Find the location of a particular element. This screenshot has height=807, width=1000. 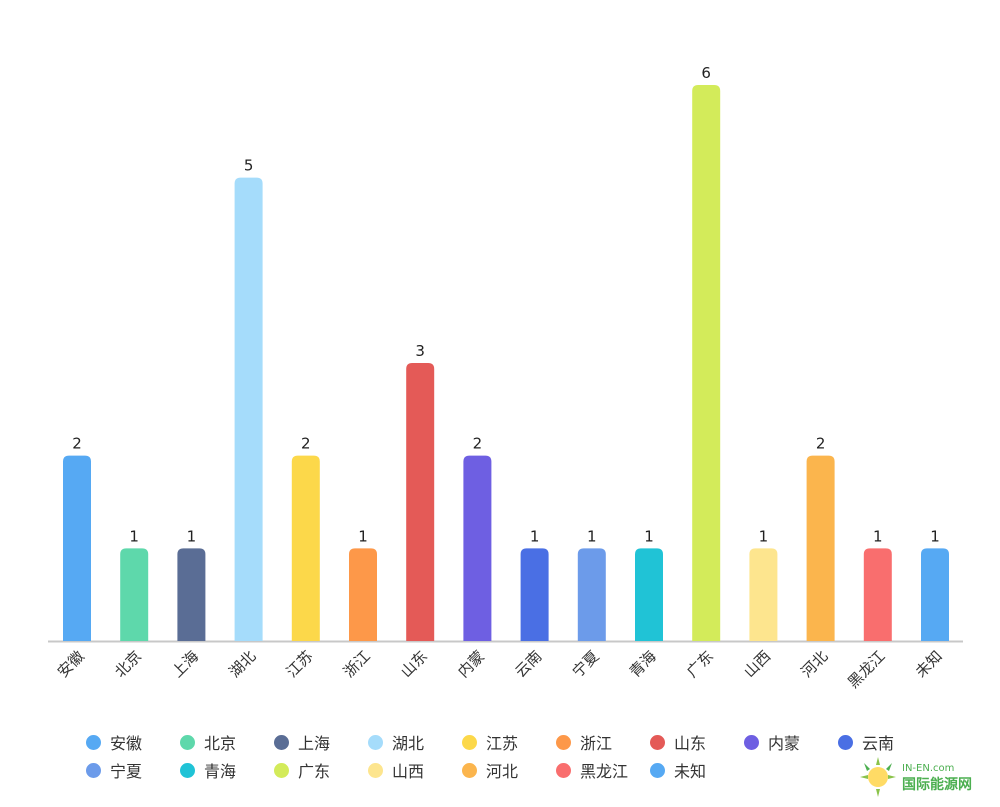

value-label-3: 5 is located at coordinates (249, 166).